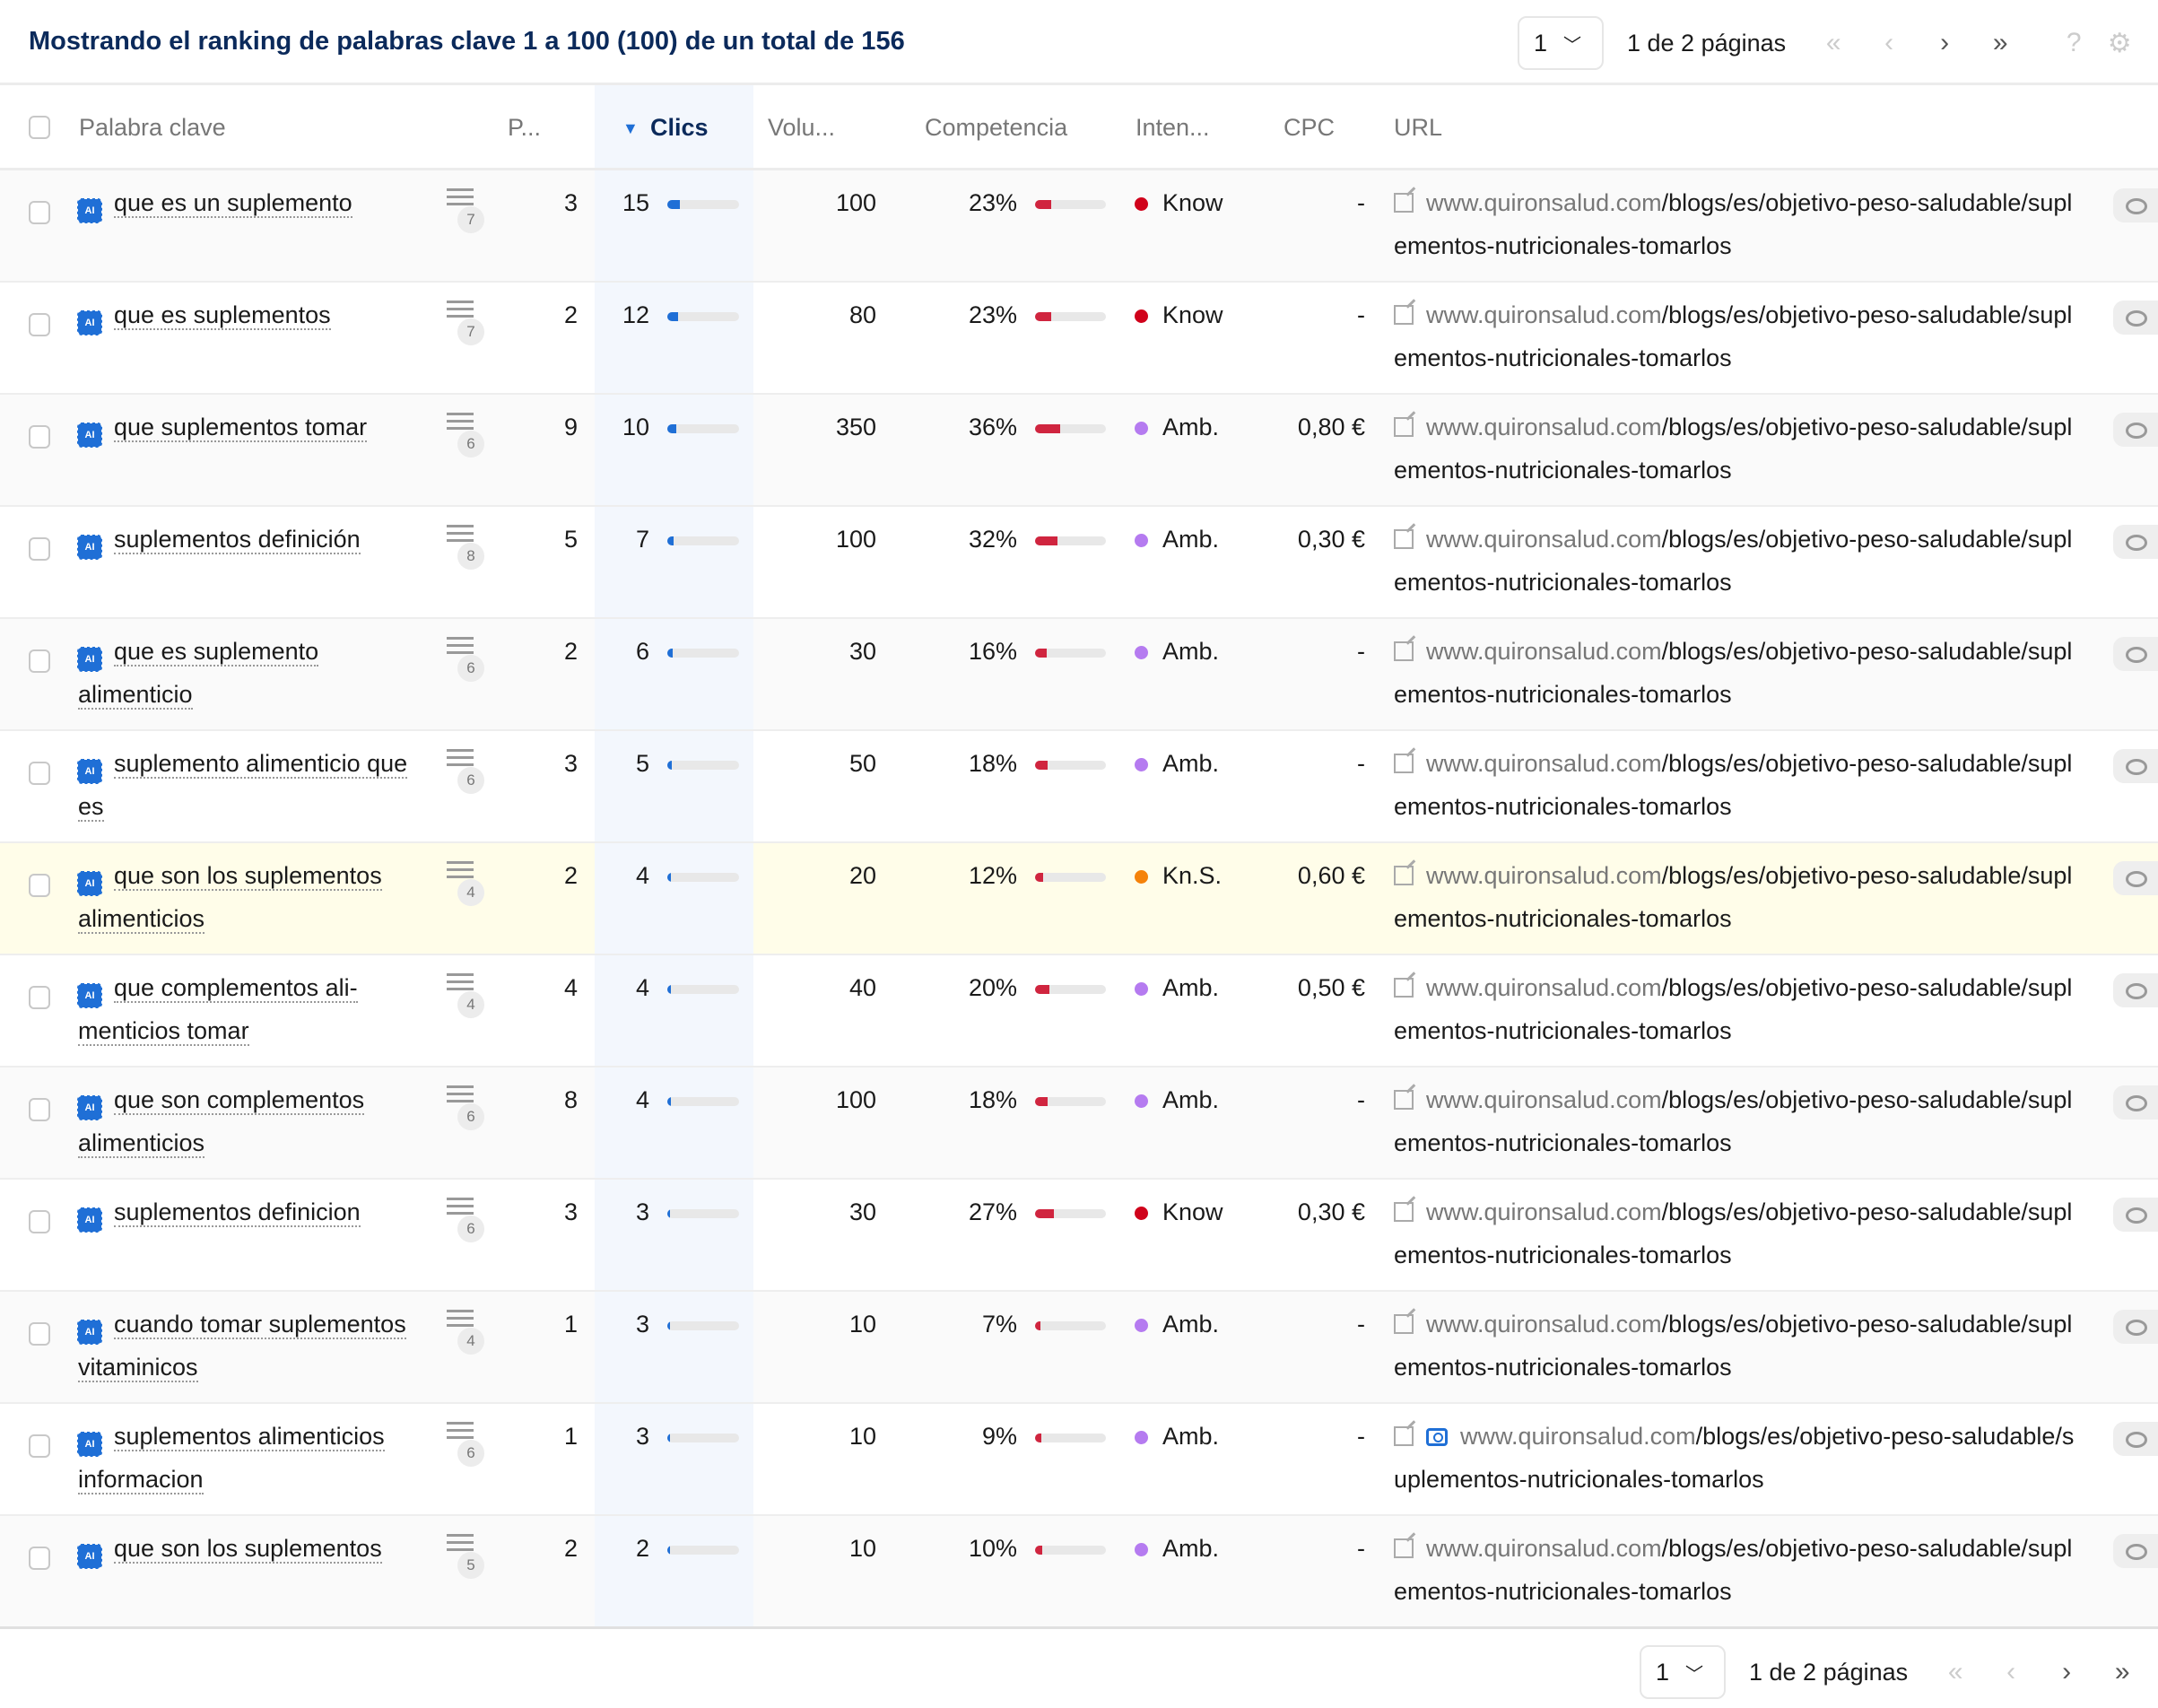  Describe the element at coordinates (231, 1458) in the screenshot. I see `keyword-link: suplementos alimenticios informacion` at that location.